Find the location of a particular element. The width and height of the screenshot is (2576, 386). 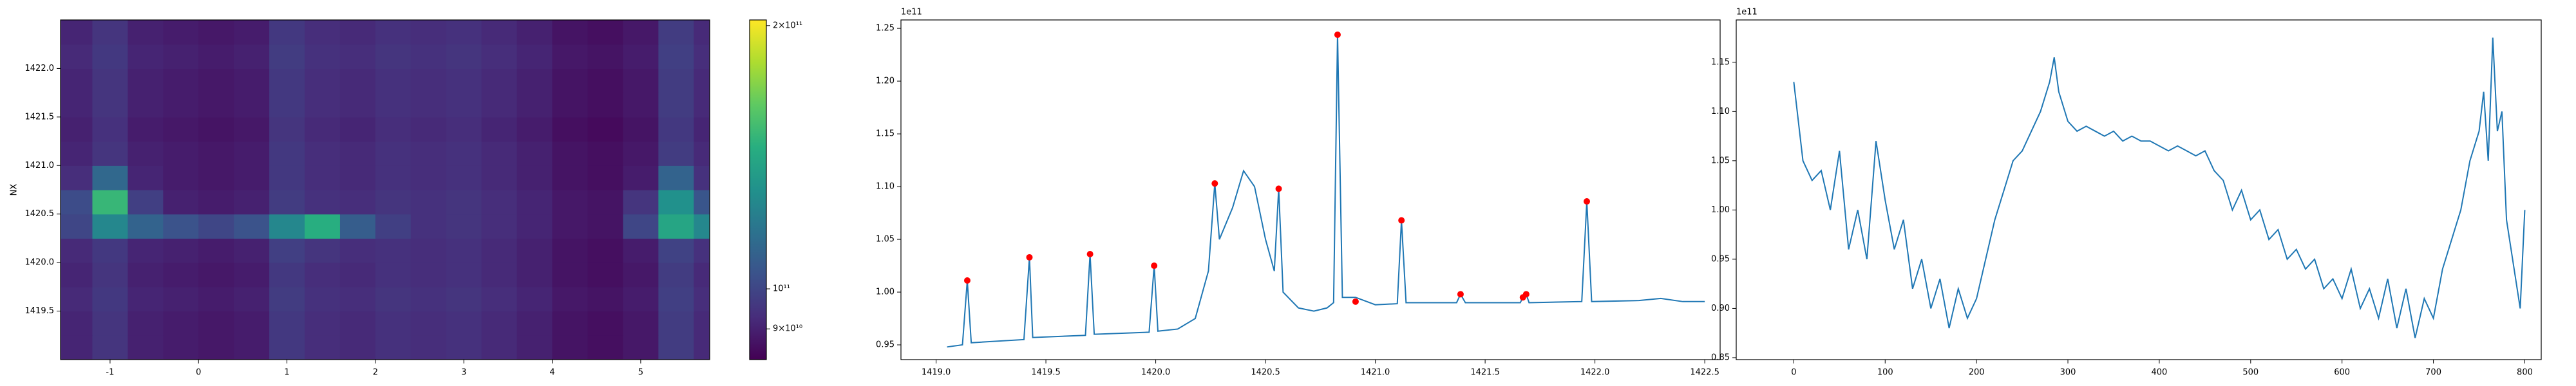

x-tick-label: 1422.5 is located at coordinates (1704, 373).